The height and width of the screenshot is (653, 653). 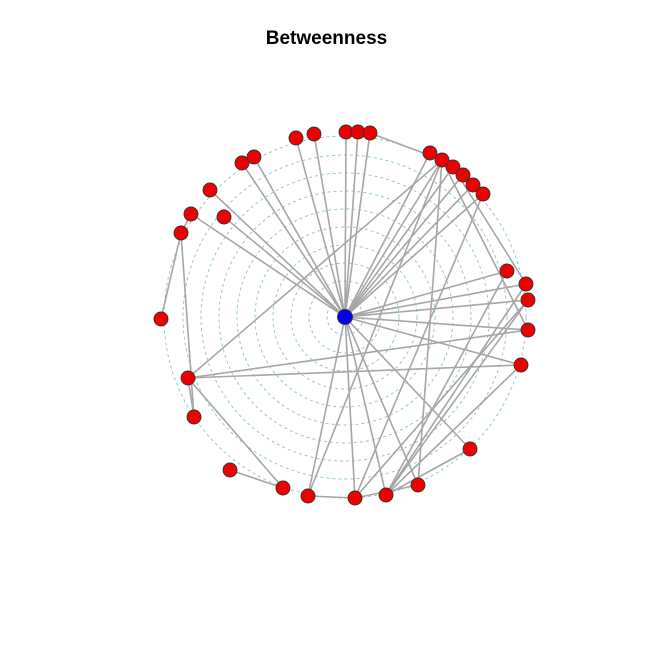 I want to click on edge-hub-n16, so click(x=393, y=238).